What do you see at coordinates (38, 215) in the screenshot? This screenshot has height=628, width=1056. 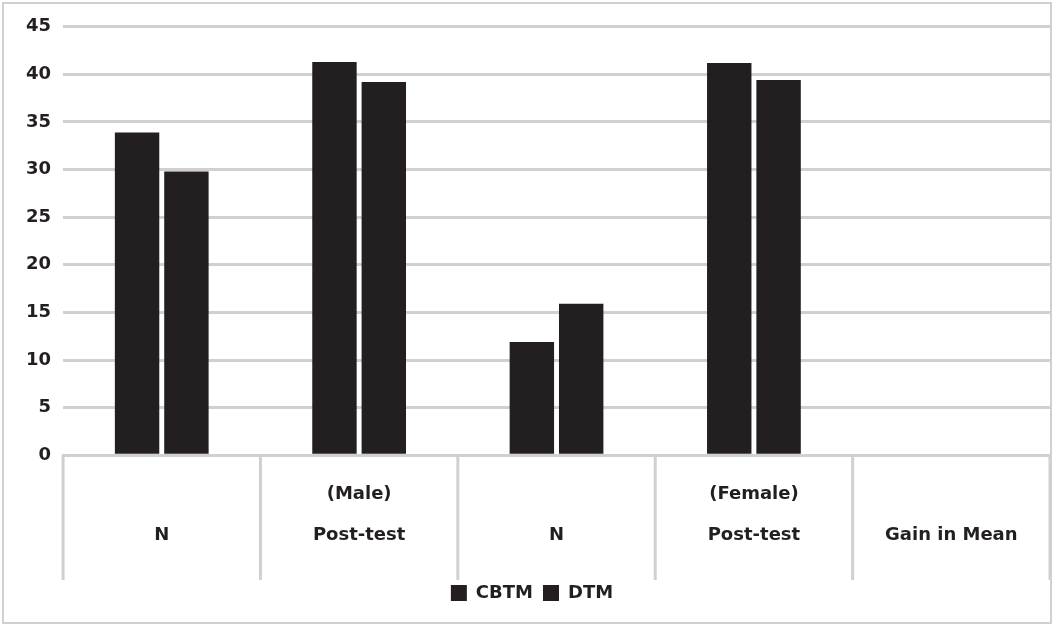 I see `y-tick-label: 25` at bounding box center [38, 215].